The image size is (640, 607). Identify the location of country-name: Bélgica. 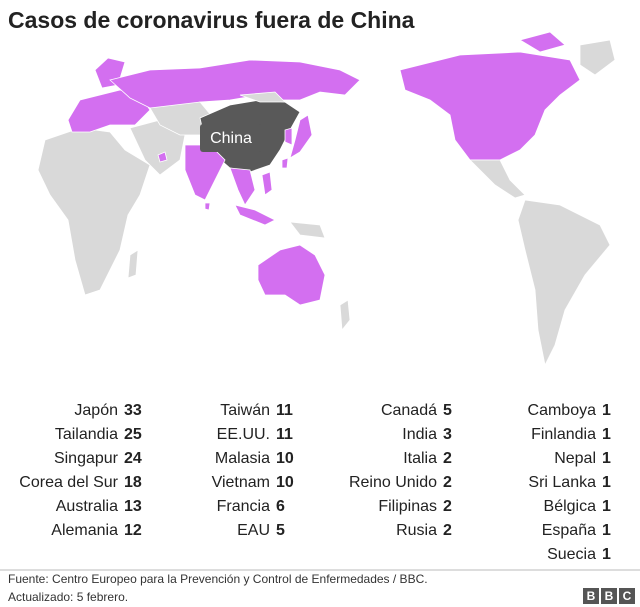
(570, 506).